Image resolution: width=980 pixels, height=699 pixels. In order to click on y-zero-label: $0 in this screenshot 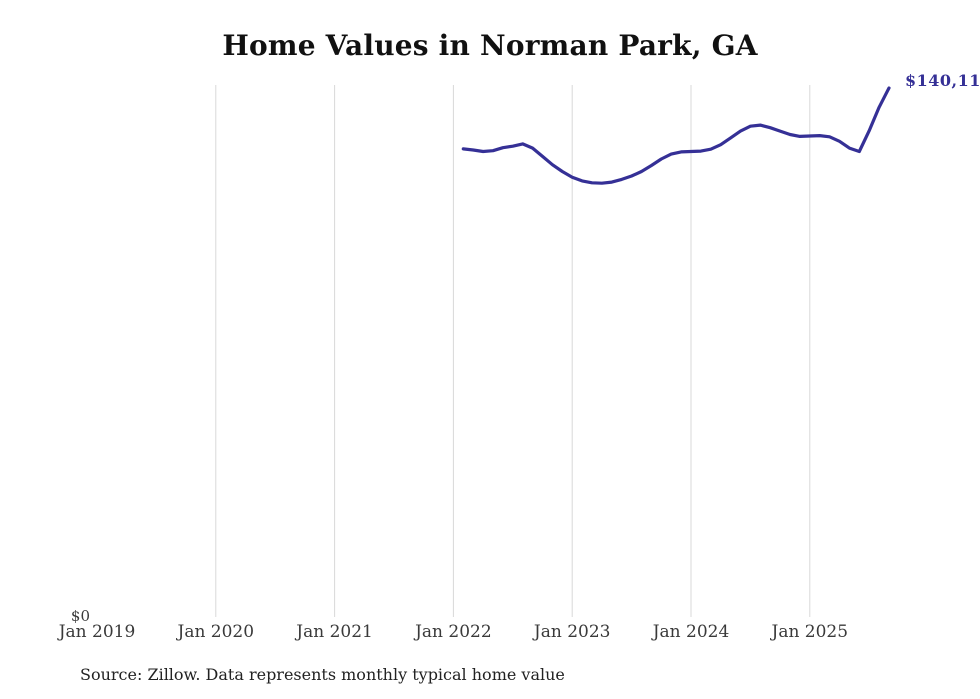, I will do `click(80, 616)`.